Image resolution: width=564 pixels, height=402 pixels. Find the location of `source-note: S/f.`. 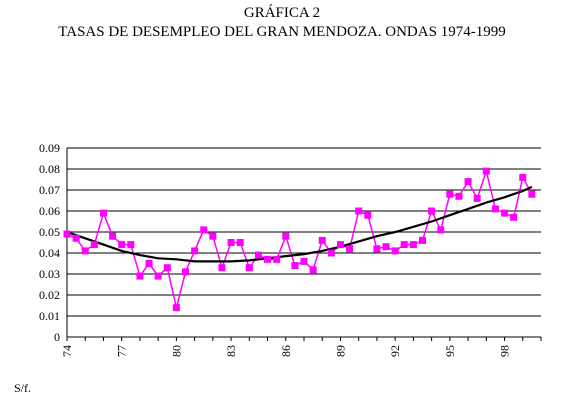

source-note: S/f. is located at coordinates (23, 388).